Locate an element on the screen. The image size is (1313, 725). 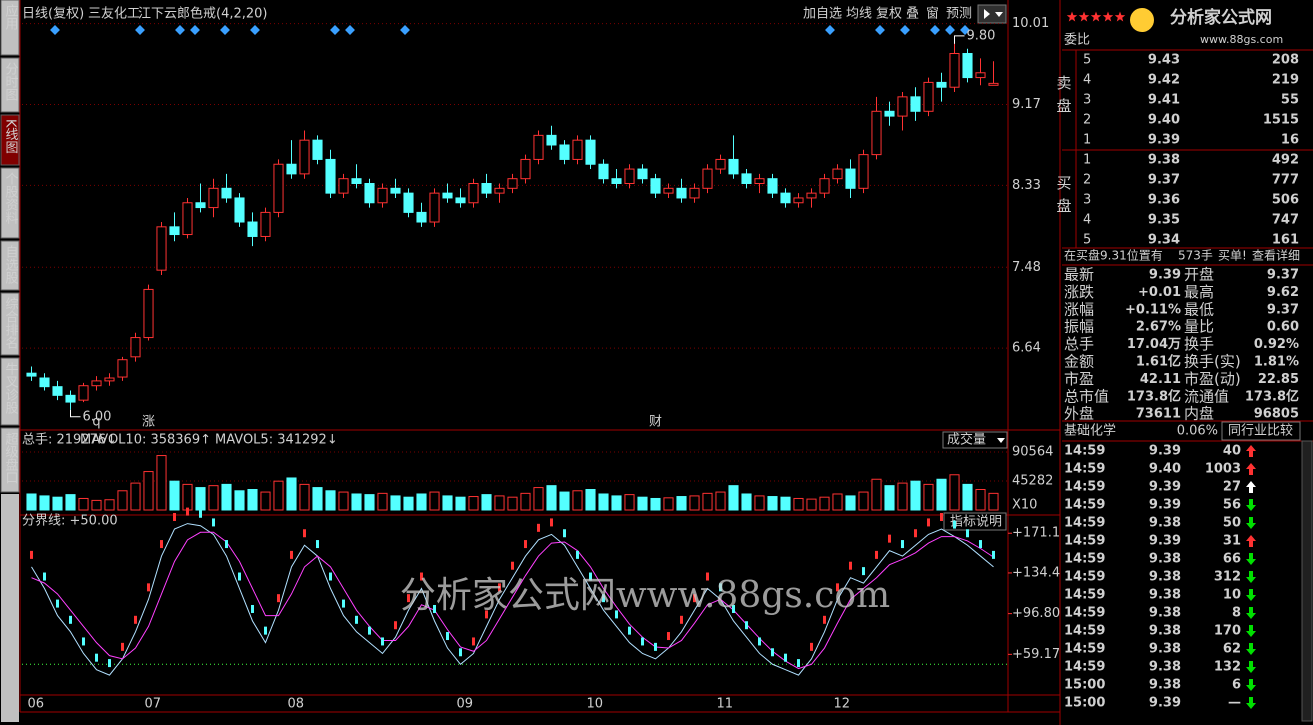
stat-label: 振幅 is located at coordinates (1079, 327).